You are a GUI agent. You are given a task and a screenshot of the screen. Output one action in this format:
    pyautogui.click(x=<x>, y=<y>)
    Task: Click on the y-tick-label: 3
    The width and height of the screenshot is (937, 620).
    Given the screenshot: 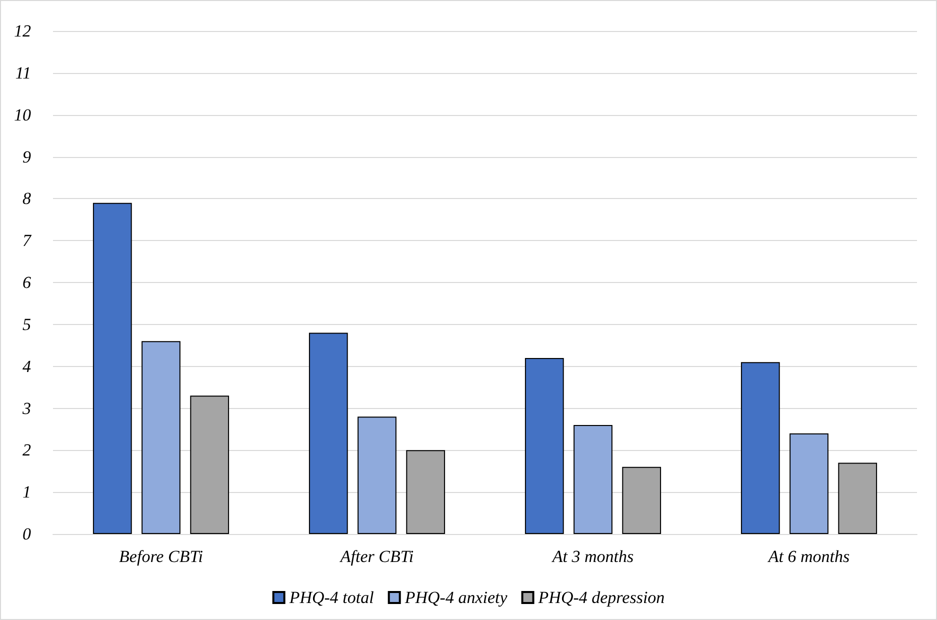 What is the action you would take?
    pyautogui.click(x=26, y=408)
    